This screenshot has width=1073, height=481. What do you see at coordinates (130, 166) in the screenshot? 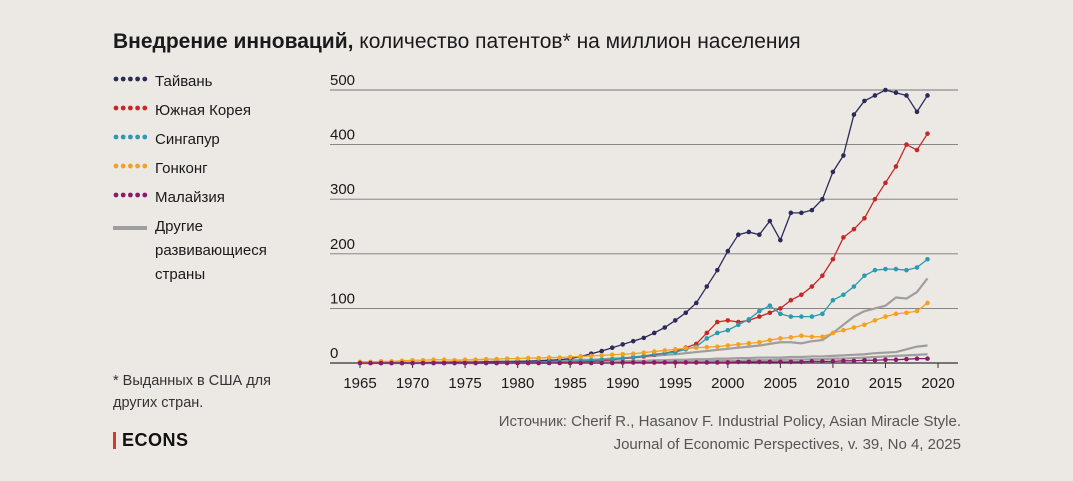
I see `legend-swatch-hong-kong` at bounding box center [130, 166].